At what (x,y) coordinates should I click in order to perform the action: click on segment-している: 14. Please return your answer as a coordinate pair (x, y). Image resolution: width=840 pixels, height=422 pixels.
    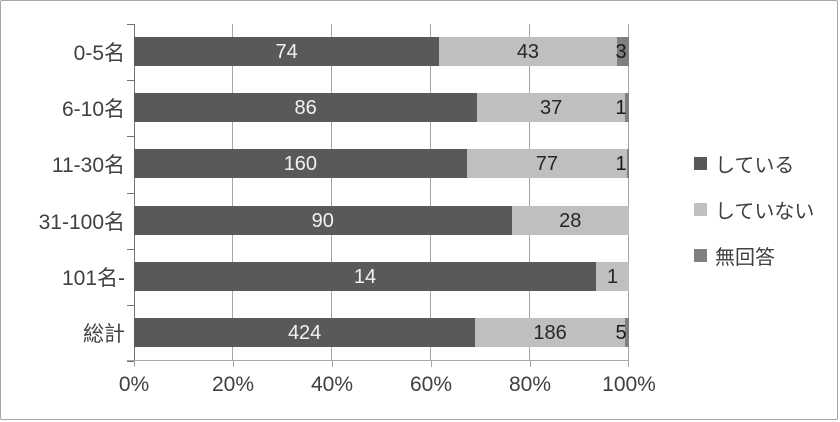
    Looking at the image, I should click on (365, 276).